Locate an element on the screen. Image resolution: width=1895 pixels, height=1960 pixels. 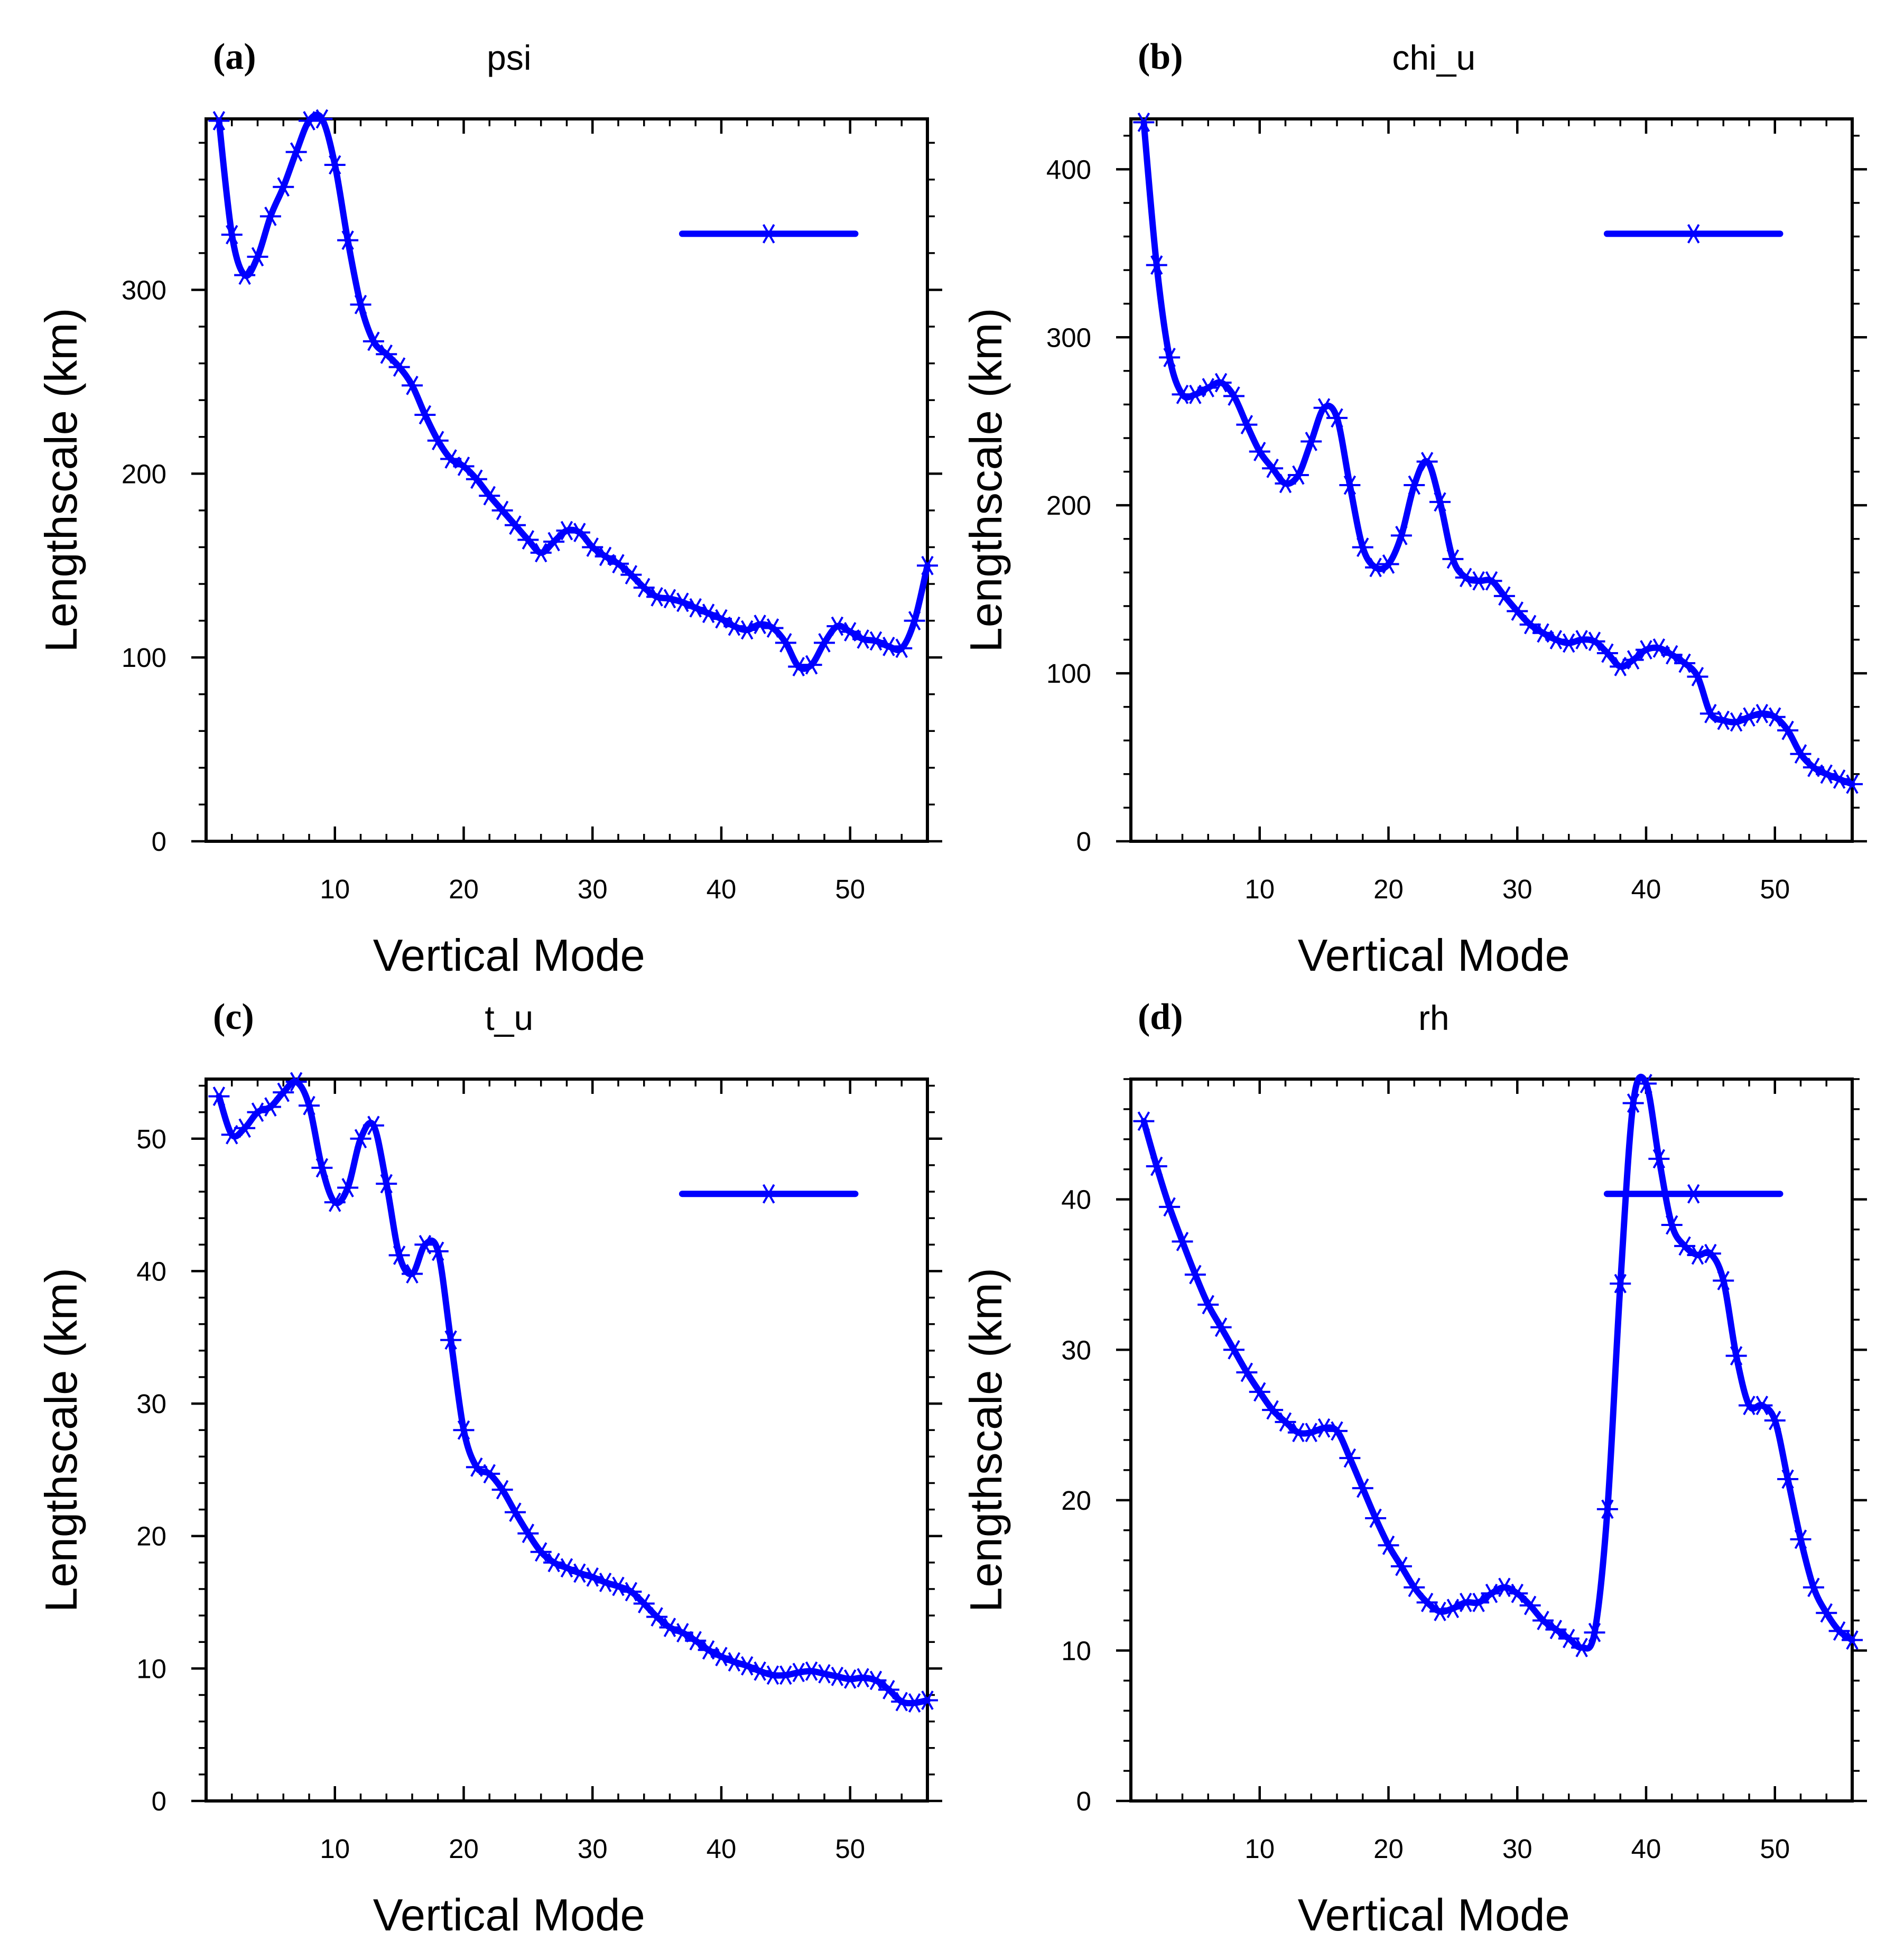
y-tick-label: 20 is located at coordinates (151, 1536).